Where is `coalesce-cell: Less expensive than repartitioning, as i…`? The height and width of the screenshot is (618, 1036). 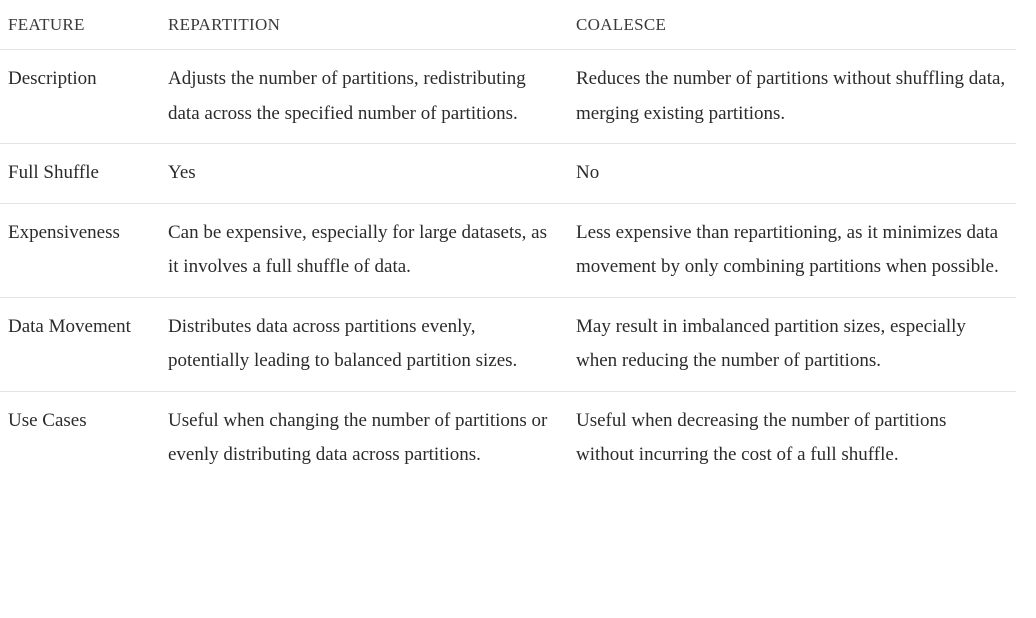
coalesce-cell: Less expensive than repartitioning, as i… is located at coordinates (792, 250).